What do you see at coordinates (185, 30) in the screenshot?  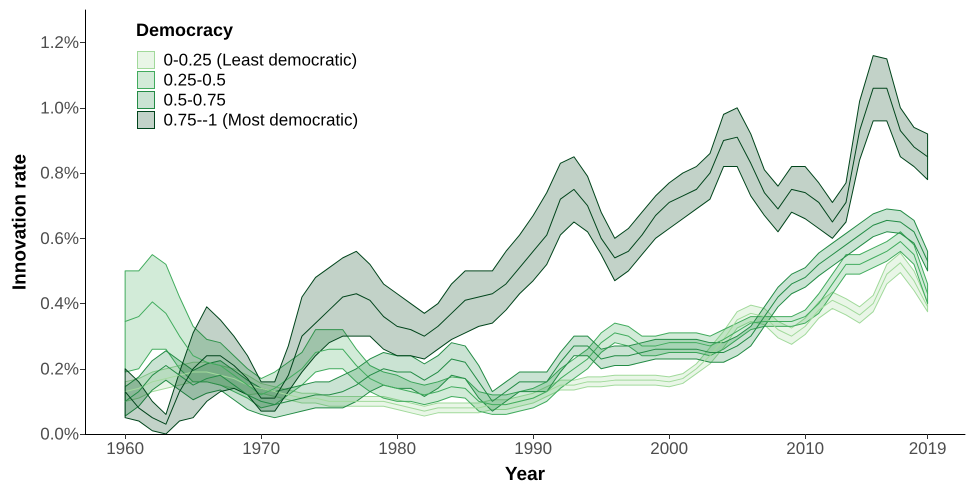 I see `legend-title: Democracy` at bounding box center [185, 30].